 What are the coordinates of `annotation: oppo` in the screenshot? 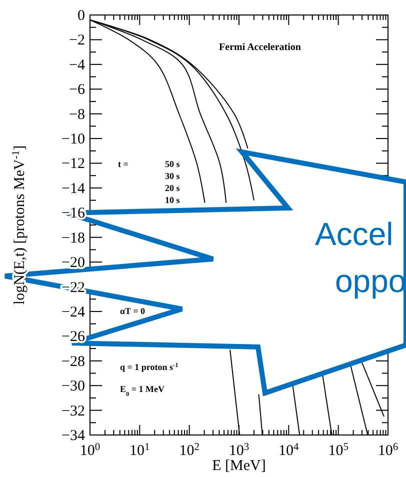 It's located at (370, 281).